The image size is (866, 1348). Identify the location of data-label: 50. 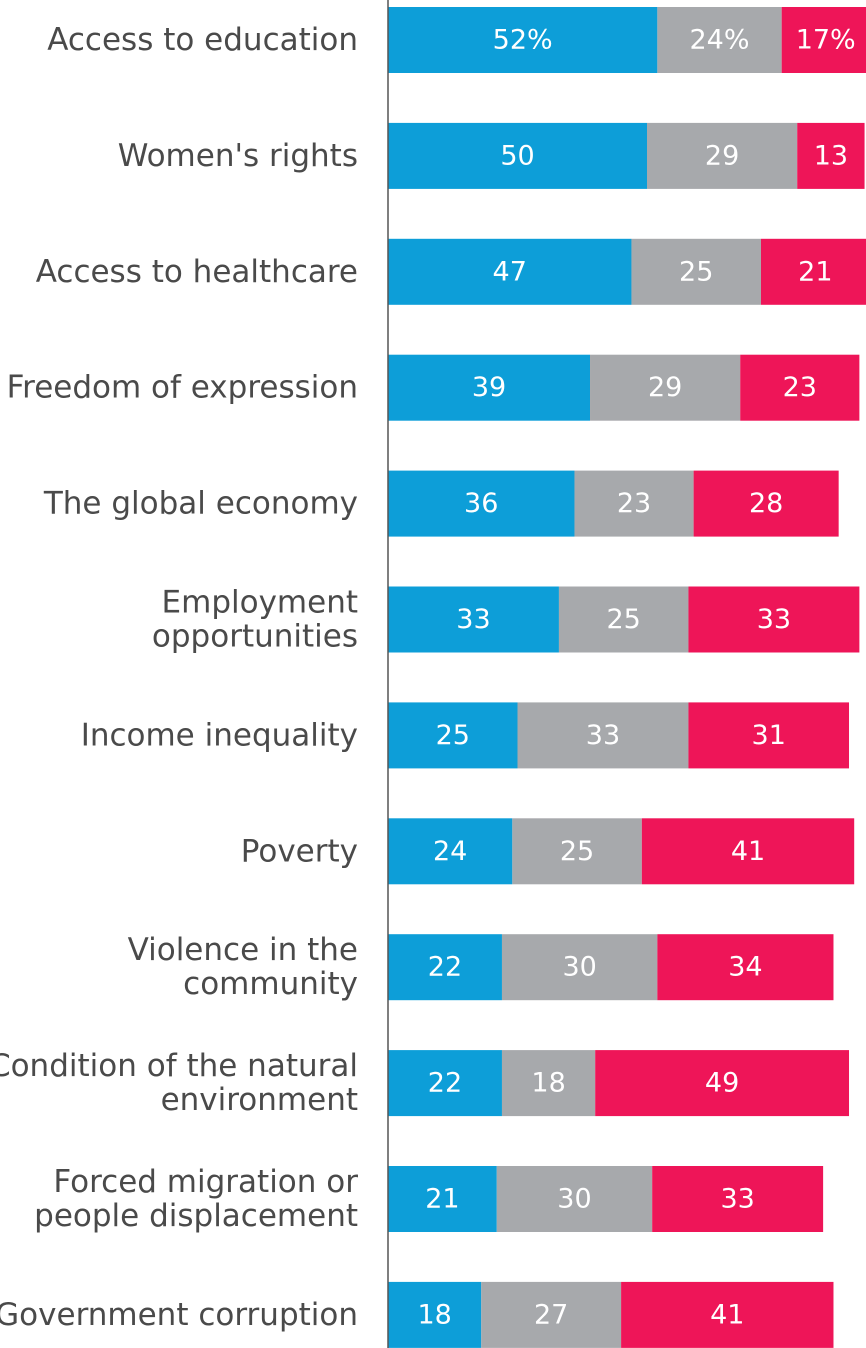
(517, 155).